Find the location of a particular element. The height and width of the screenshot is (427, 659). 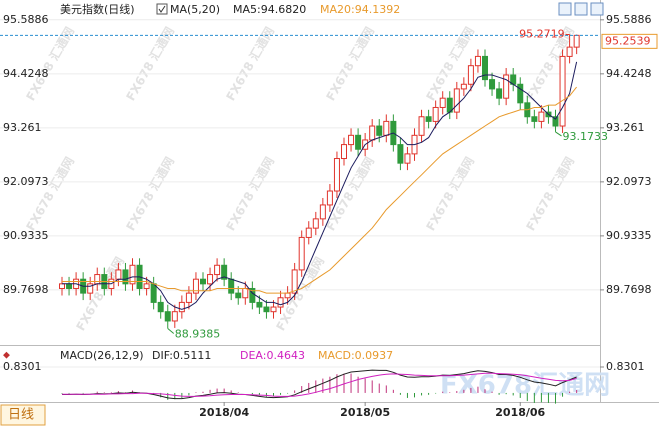

legend-dif: DIF:0.5111 is located at coordinates (181, 355).